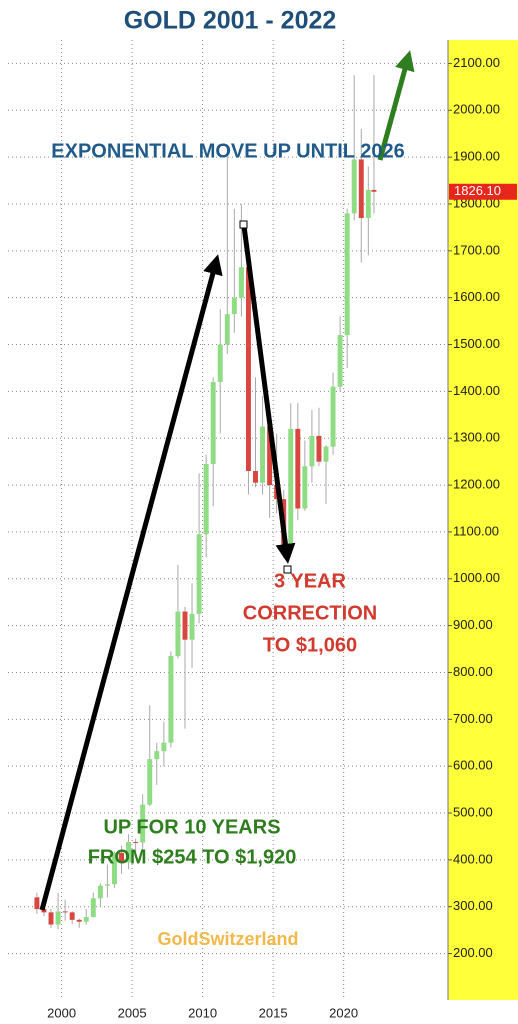 Image resolution: width=518 pixels, height=1024 pixels. What do you see at coordinates (310, 613) in the screenshot?
I see `annotation: CORRECTION` at bounding box center [310, 613].